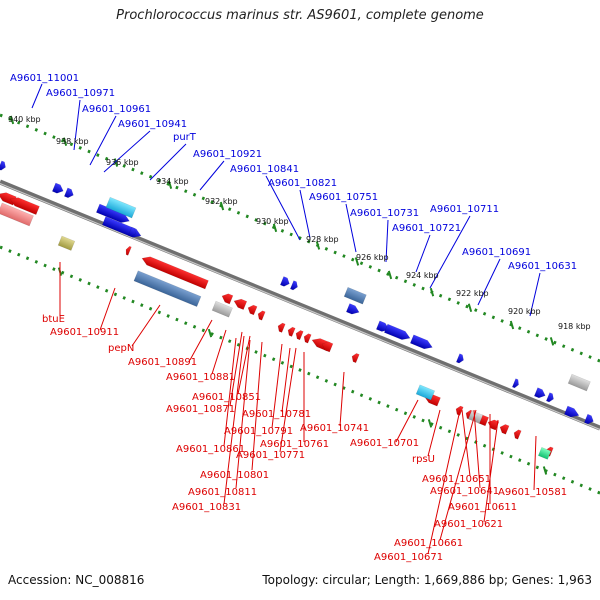  Describe the element at coordinates (264, 169) in the screenshot. I see `forward-gene-label: A9601_10841` at that location.